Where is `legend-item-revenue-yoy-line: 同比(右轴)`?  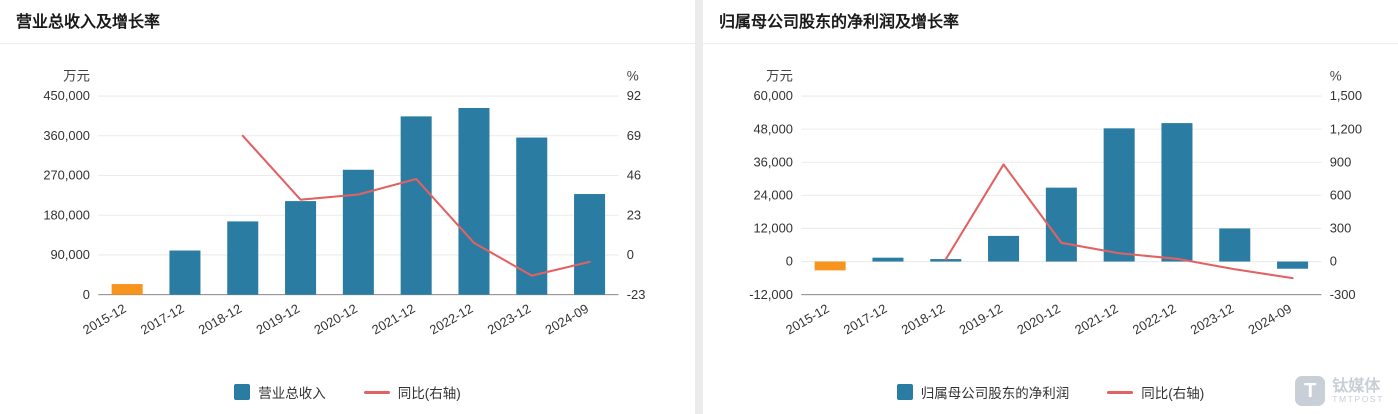
legend-item-revenue-yoy-line: 同比(右轴) is located at coordinates (412, 392).